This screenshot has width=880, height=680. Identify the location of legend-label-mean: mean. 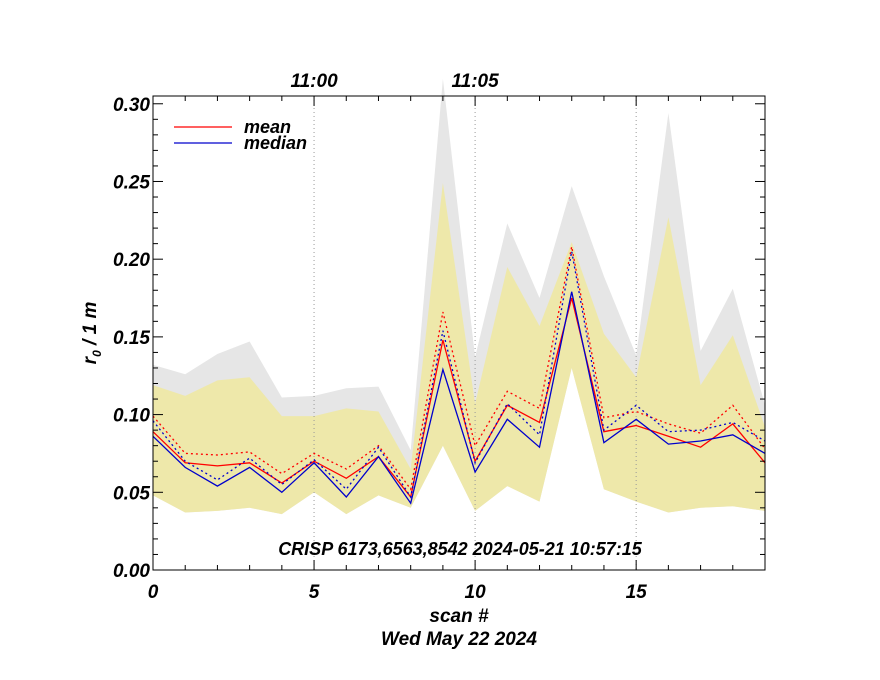
(267, 127).